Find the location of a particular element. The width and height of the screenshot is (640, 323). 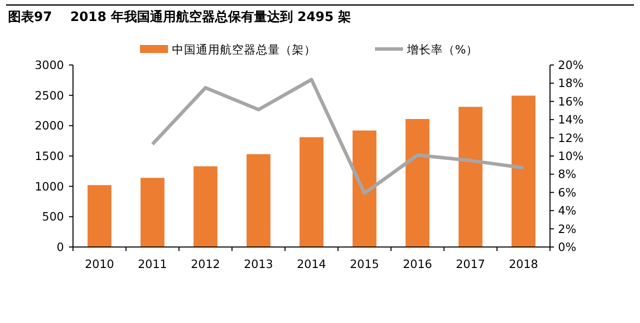

y2-tick-label: 8% is located at coordinates (567, 174).